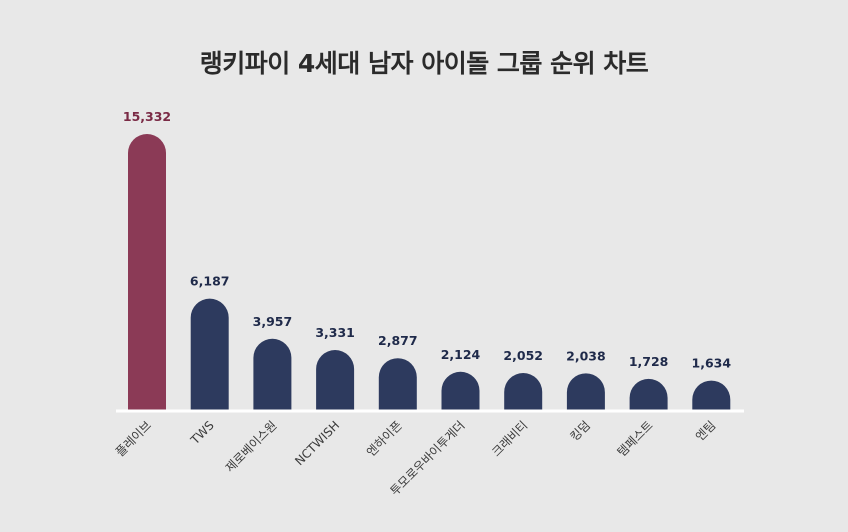  Describe the element at coordinates (335, 332) in the screenshot. I see `value-label-4: 3,331` at that location.